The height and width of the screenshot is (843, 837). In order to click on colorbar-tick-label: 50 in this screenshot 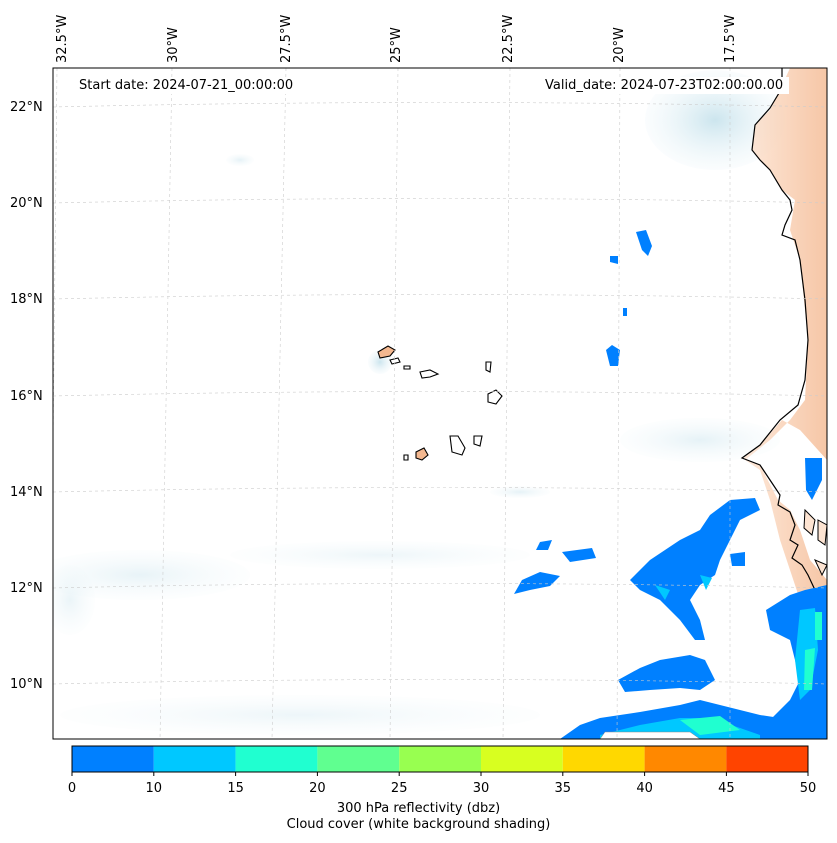, I will do `click(808, 788)`.